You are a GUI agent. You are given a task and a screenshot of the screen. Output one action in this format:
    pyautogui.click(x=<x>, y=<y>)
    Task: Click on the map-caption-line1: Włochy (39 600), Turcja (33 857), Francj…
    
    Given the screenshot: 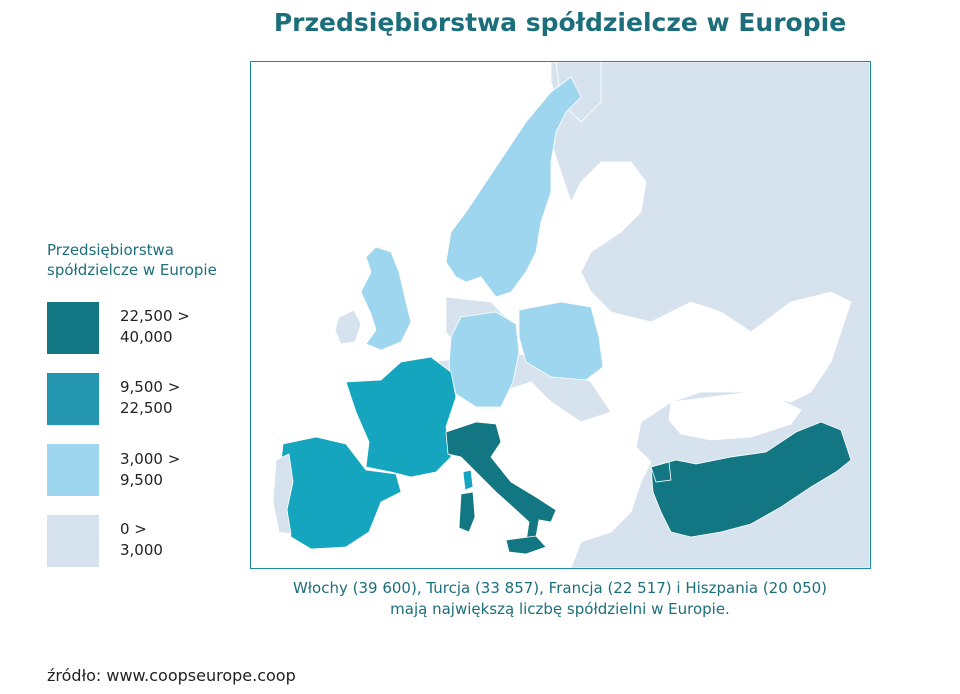 What is the action you would take?
    pyautogui.click(x=560, y=588)
    